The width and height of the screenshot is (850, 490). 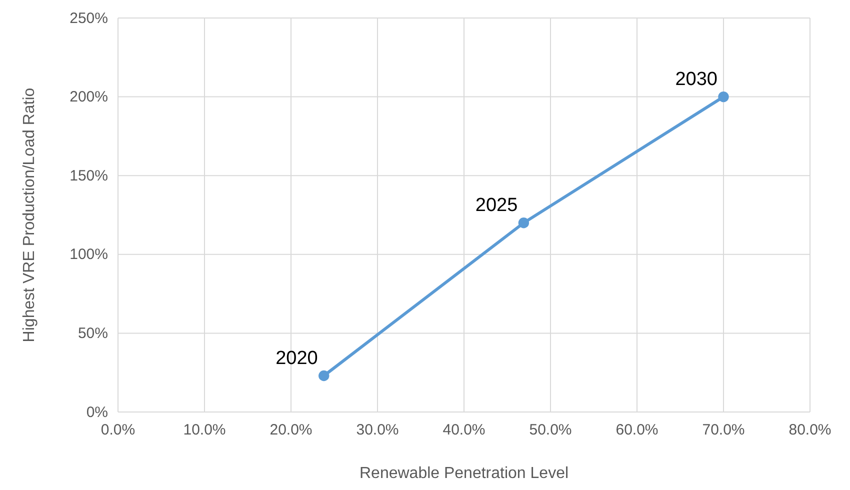 What do you see at coordinates (464, 430) in the screenshot?
I see `x-tick-label: 40.0%` at bounding box center [464, 430].